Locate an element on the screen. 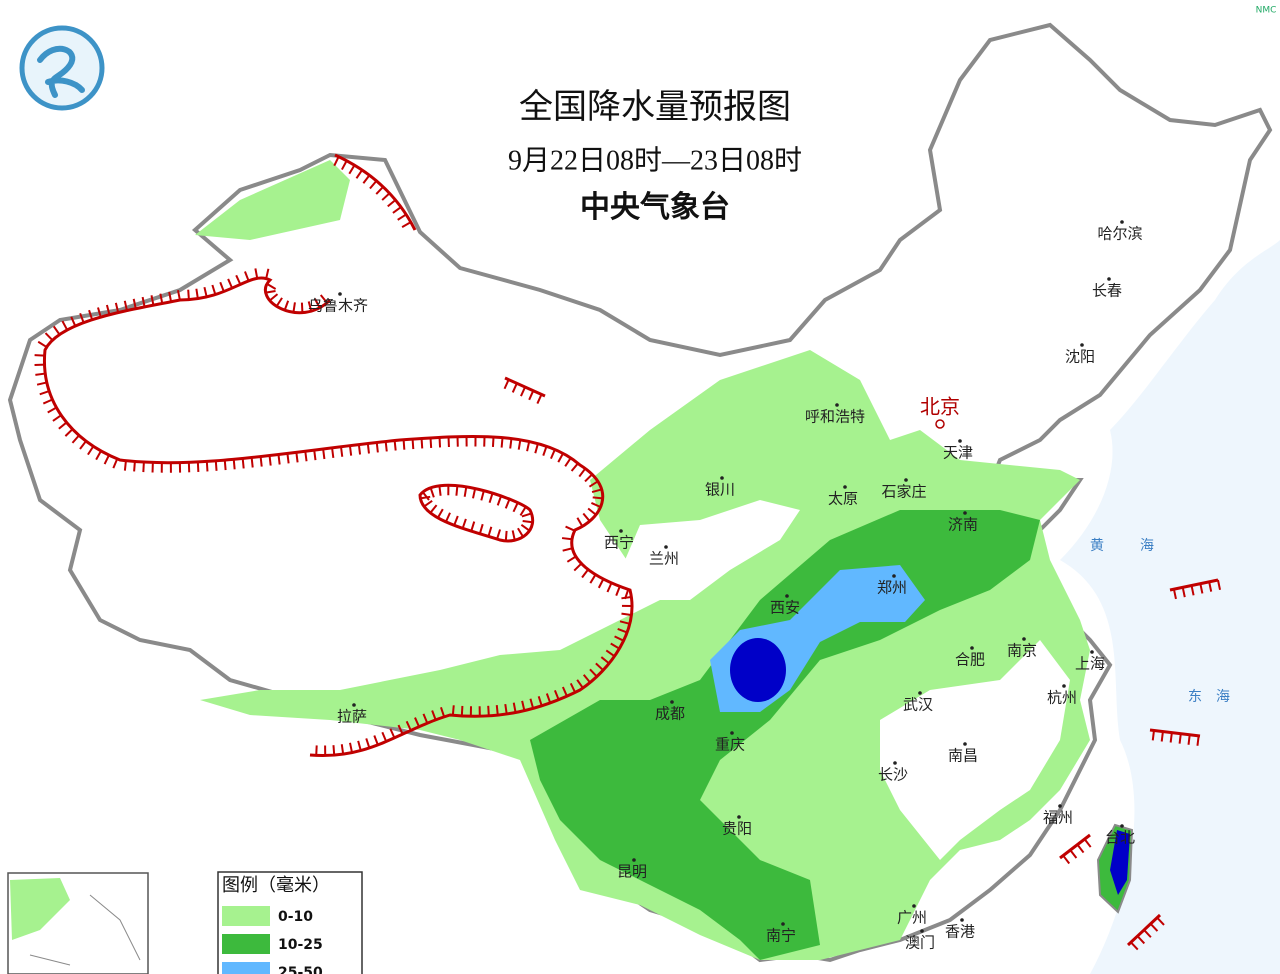 Image resolution: width=1280 pixels, height=974 pixels. city-label: 合肥 is located at coordinates (970, 660).